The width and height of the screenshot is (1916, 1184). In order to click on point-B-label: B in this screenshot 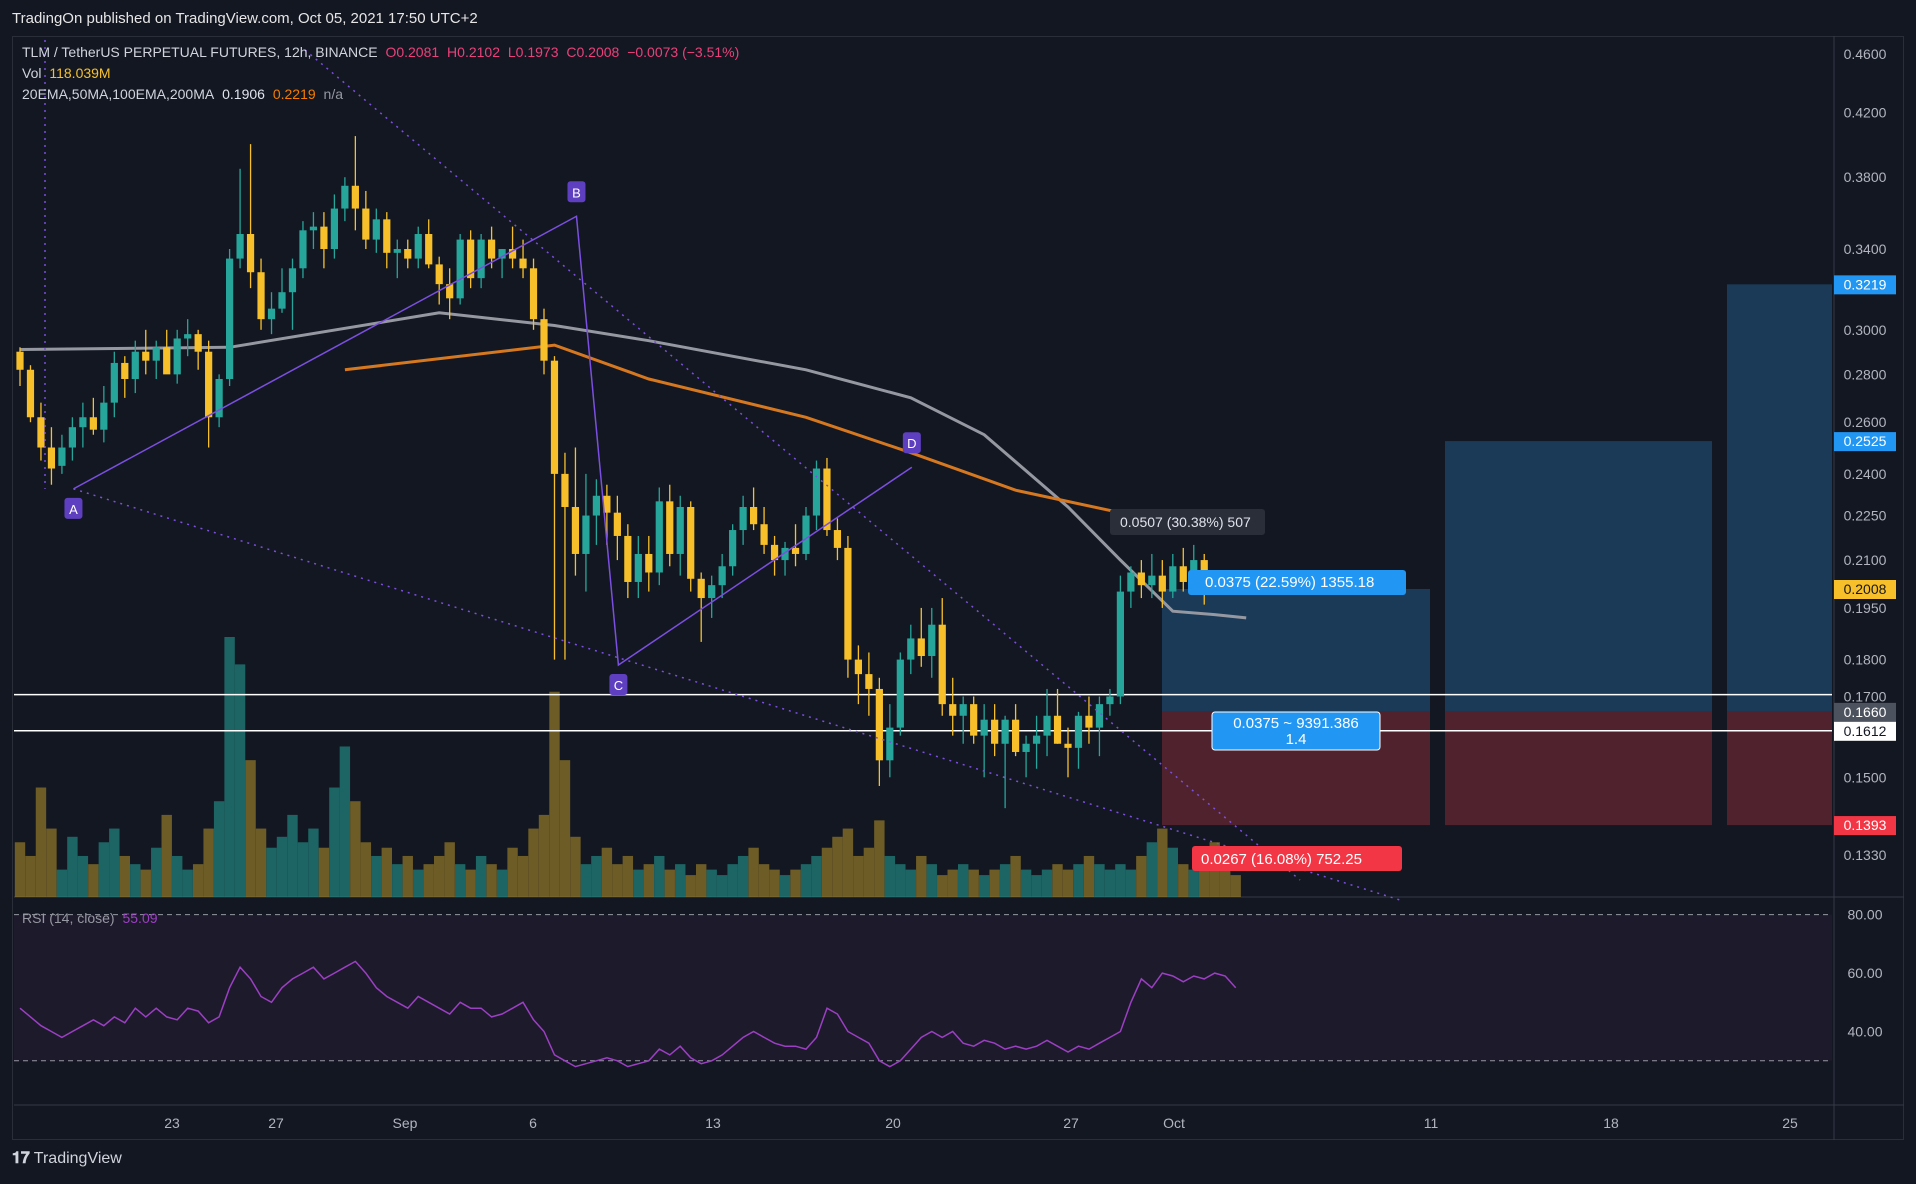, I will do `click(576, 192)`.